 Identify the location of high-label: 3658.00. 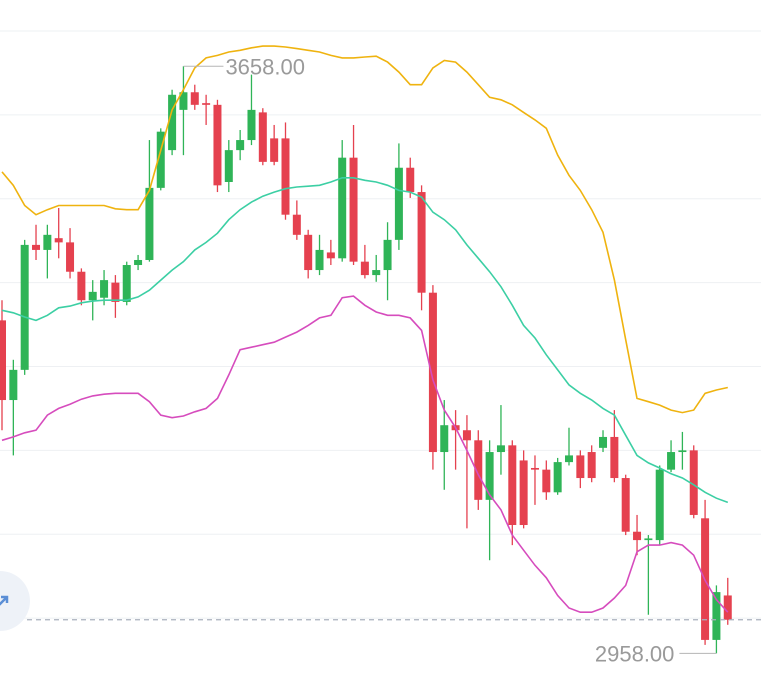
(265, 66).